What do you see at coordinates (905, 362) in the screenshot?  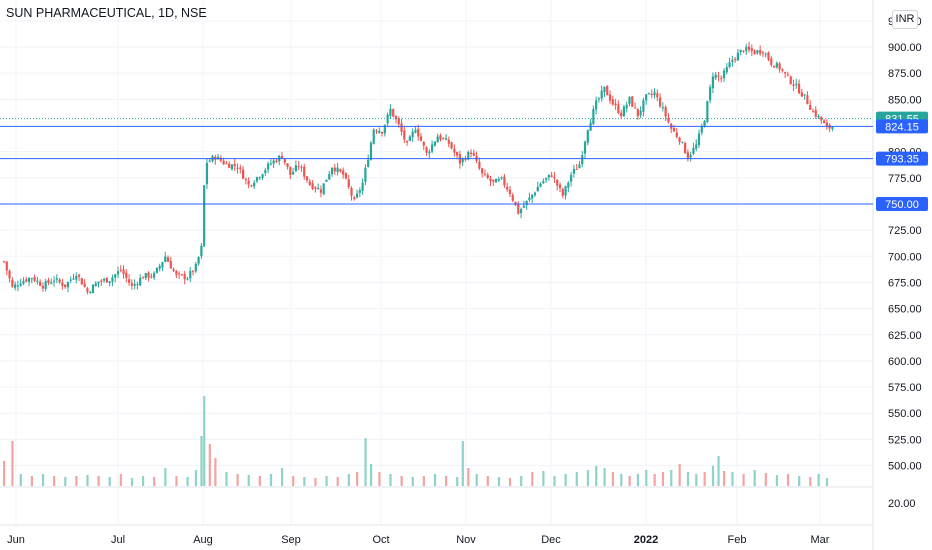 I see `price-tick-label: 600.00` at bounding box center [905, 362].